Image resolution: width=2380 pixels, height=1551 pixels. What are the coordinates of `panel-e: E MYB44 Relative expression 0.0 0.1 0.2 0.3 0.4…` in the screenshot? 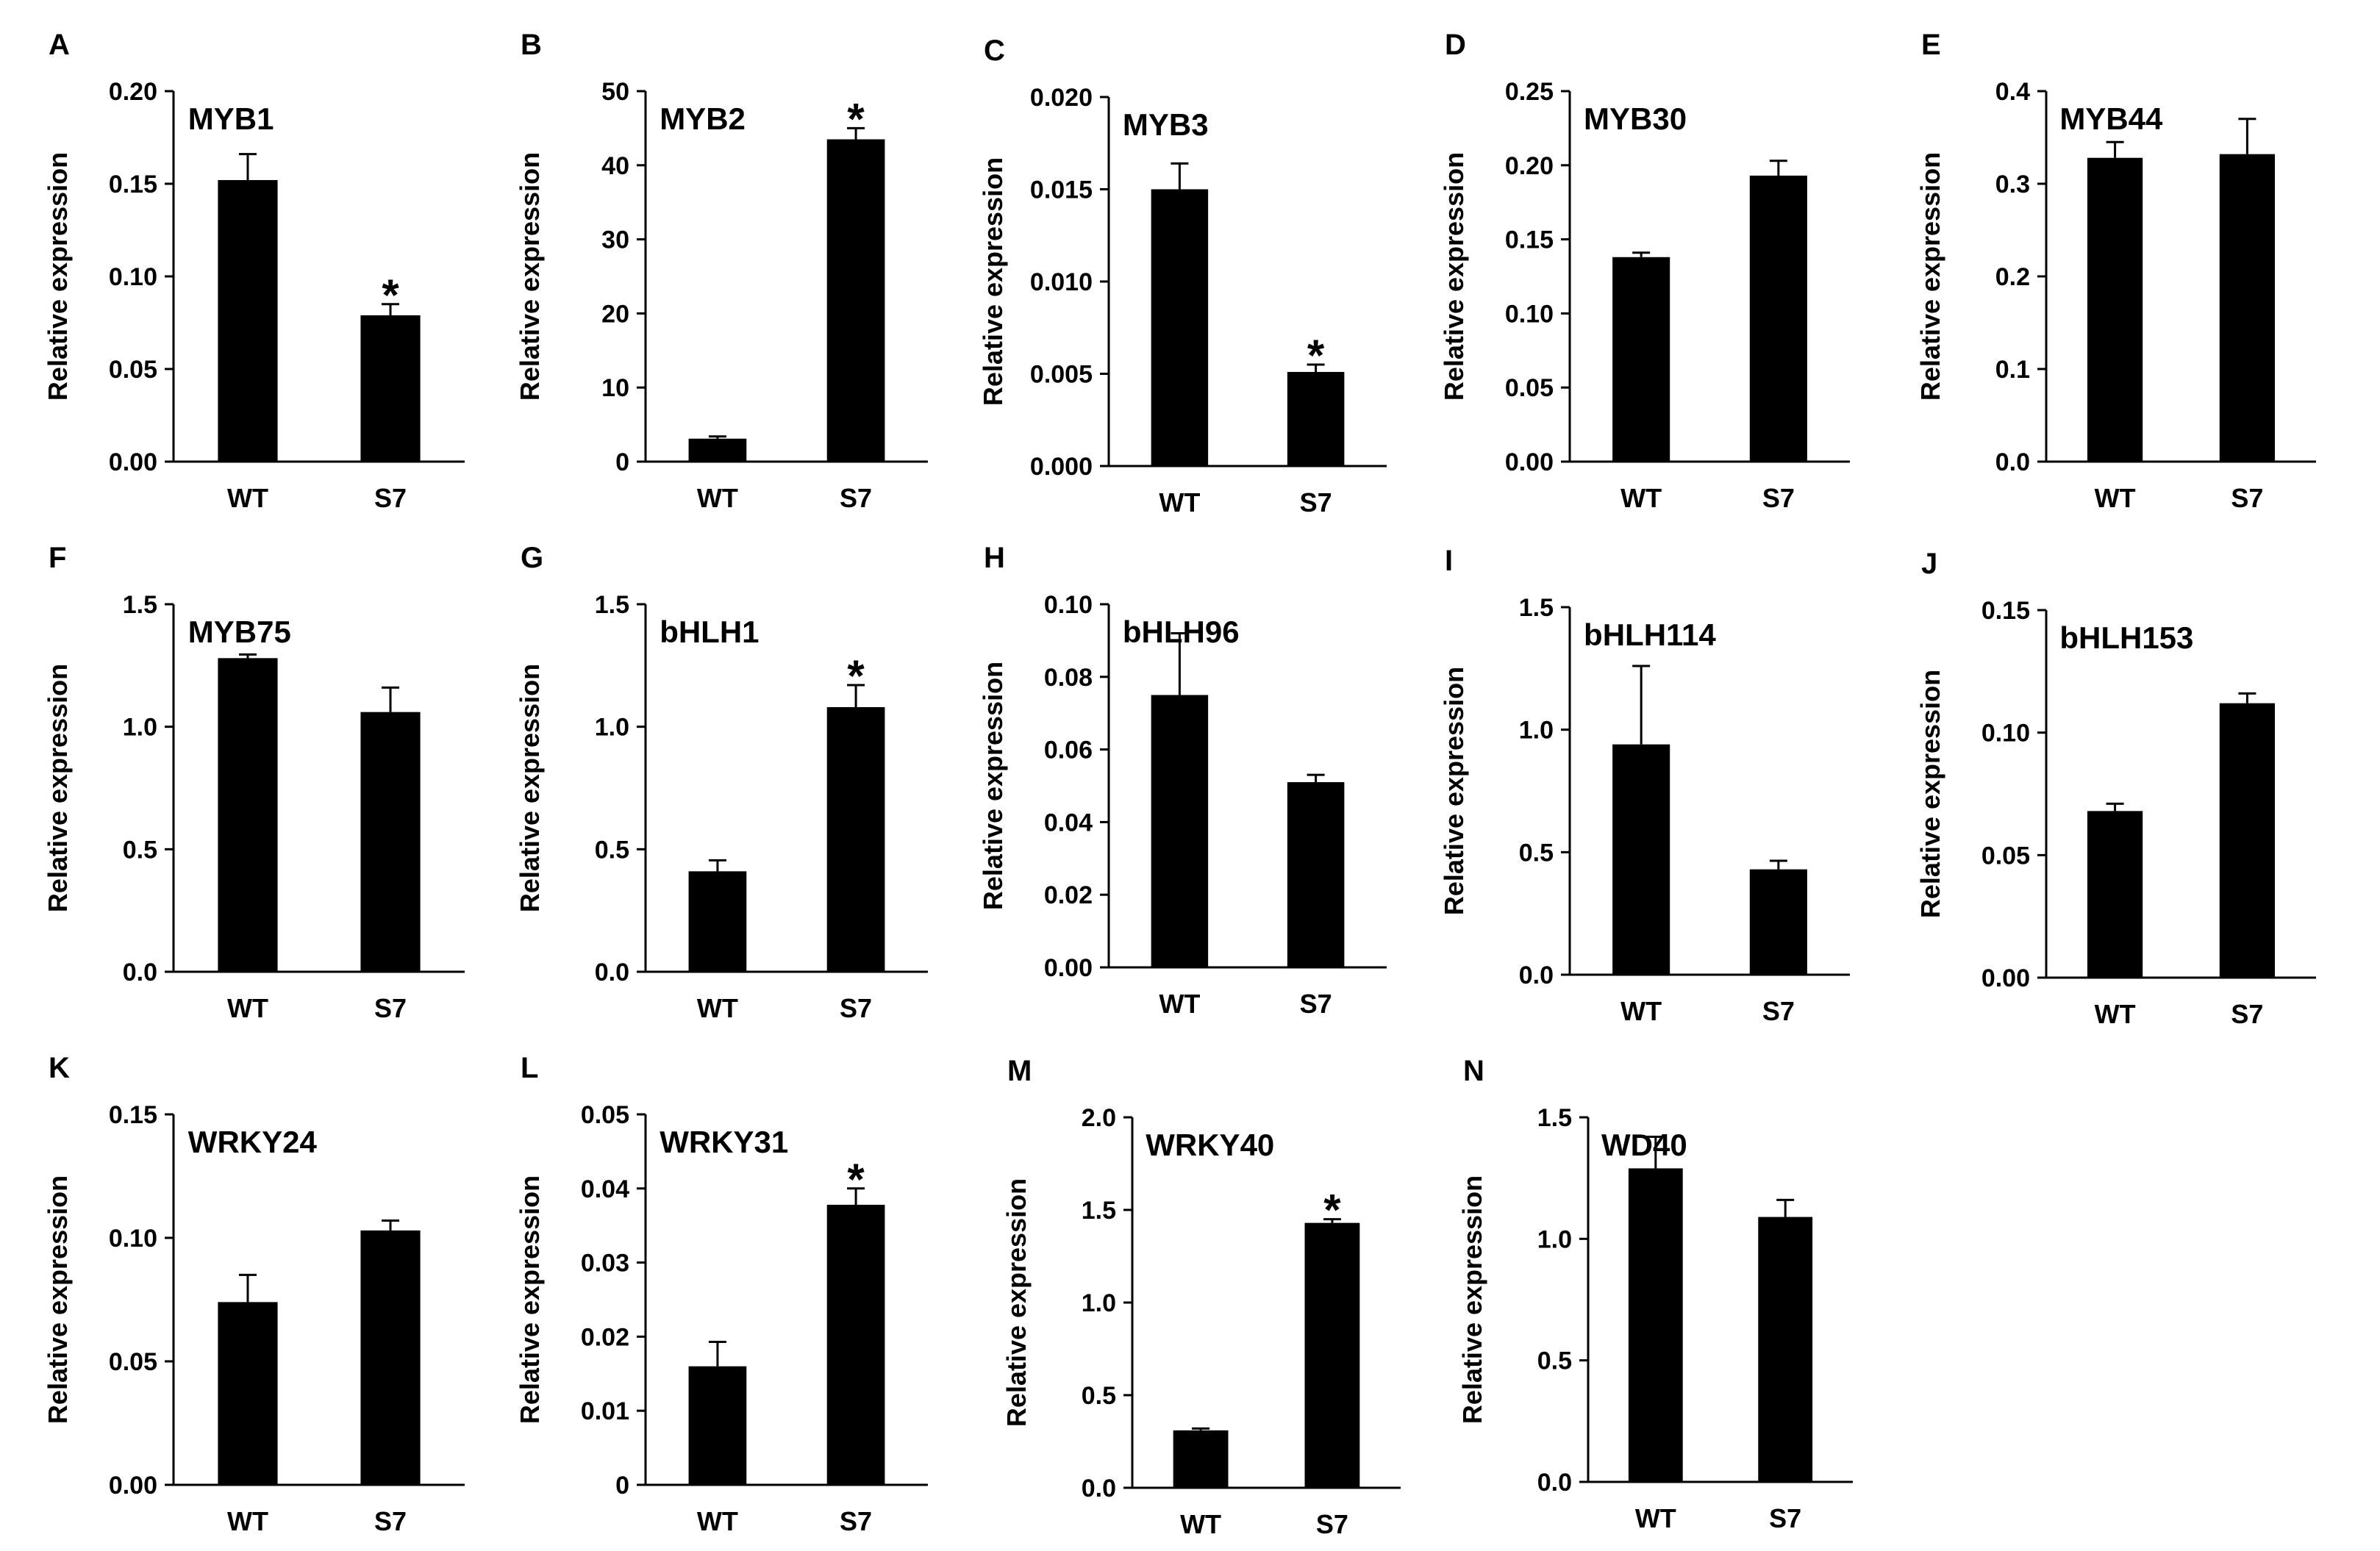 It's located at (2115, 271).